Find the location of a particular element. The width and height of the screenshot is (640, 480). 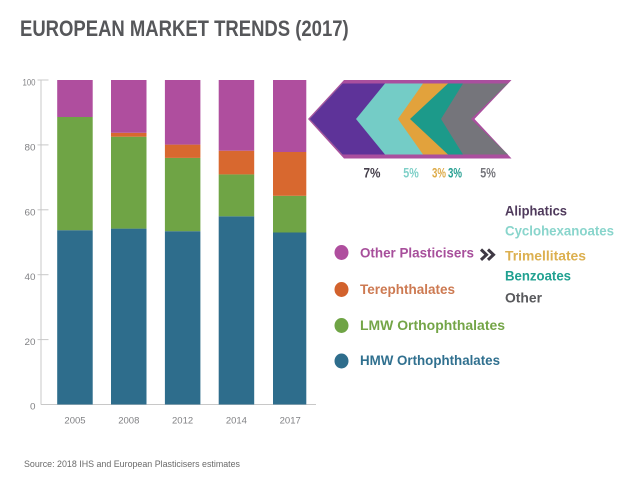

svg-text: Benzoates is located at coordinates (538, 275).